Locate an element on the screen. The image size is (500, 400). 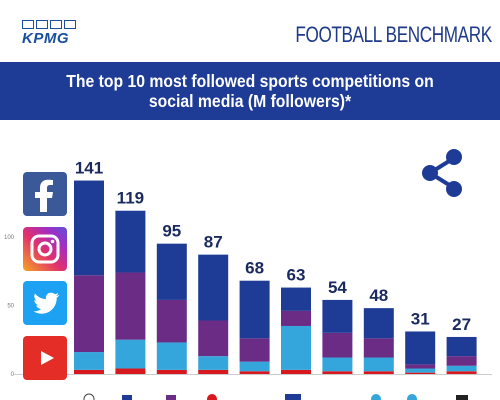
y-tick-label: 50 is located at coordinates (10, 306).